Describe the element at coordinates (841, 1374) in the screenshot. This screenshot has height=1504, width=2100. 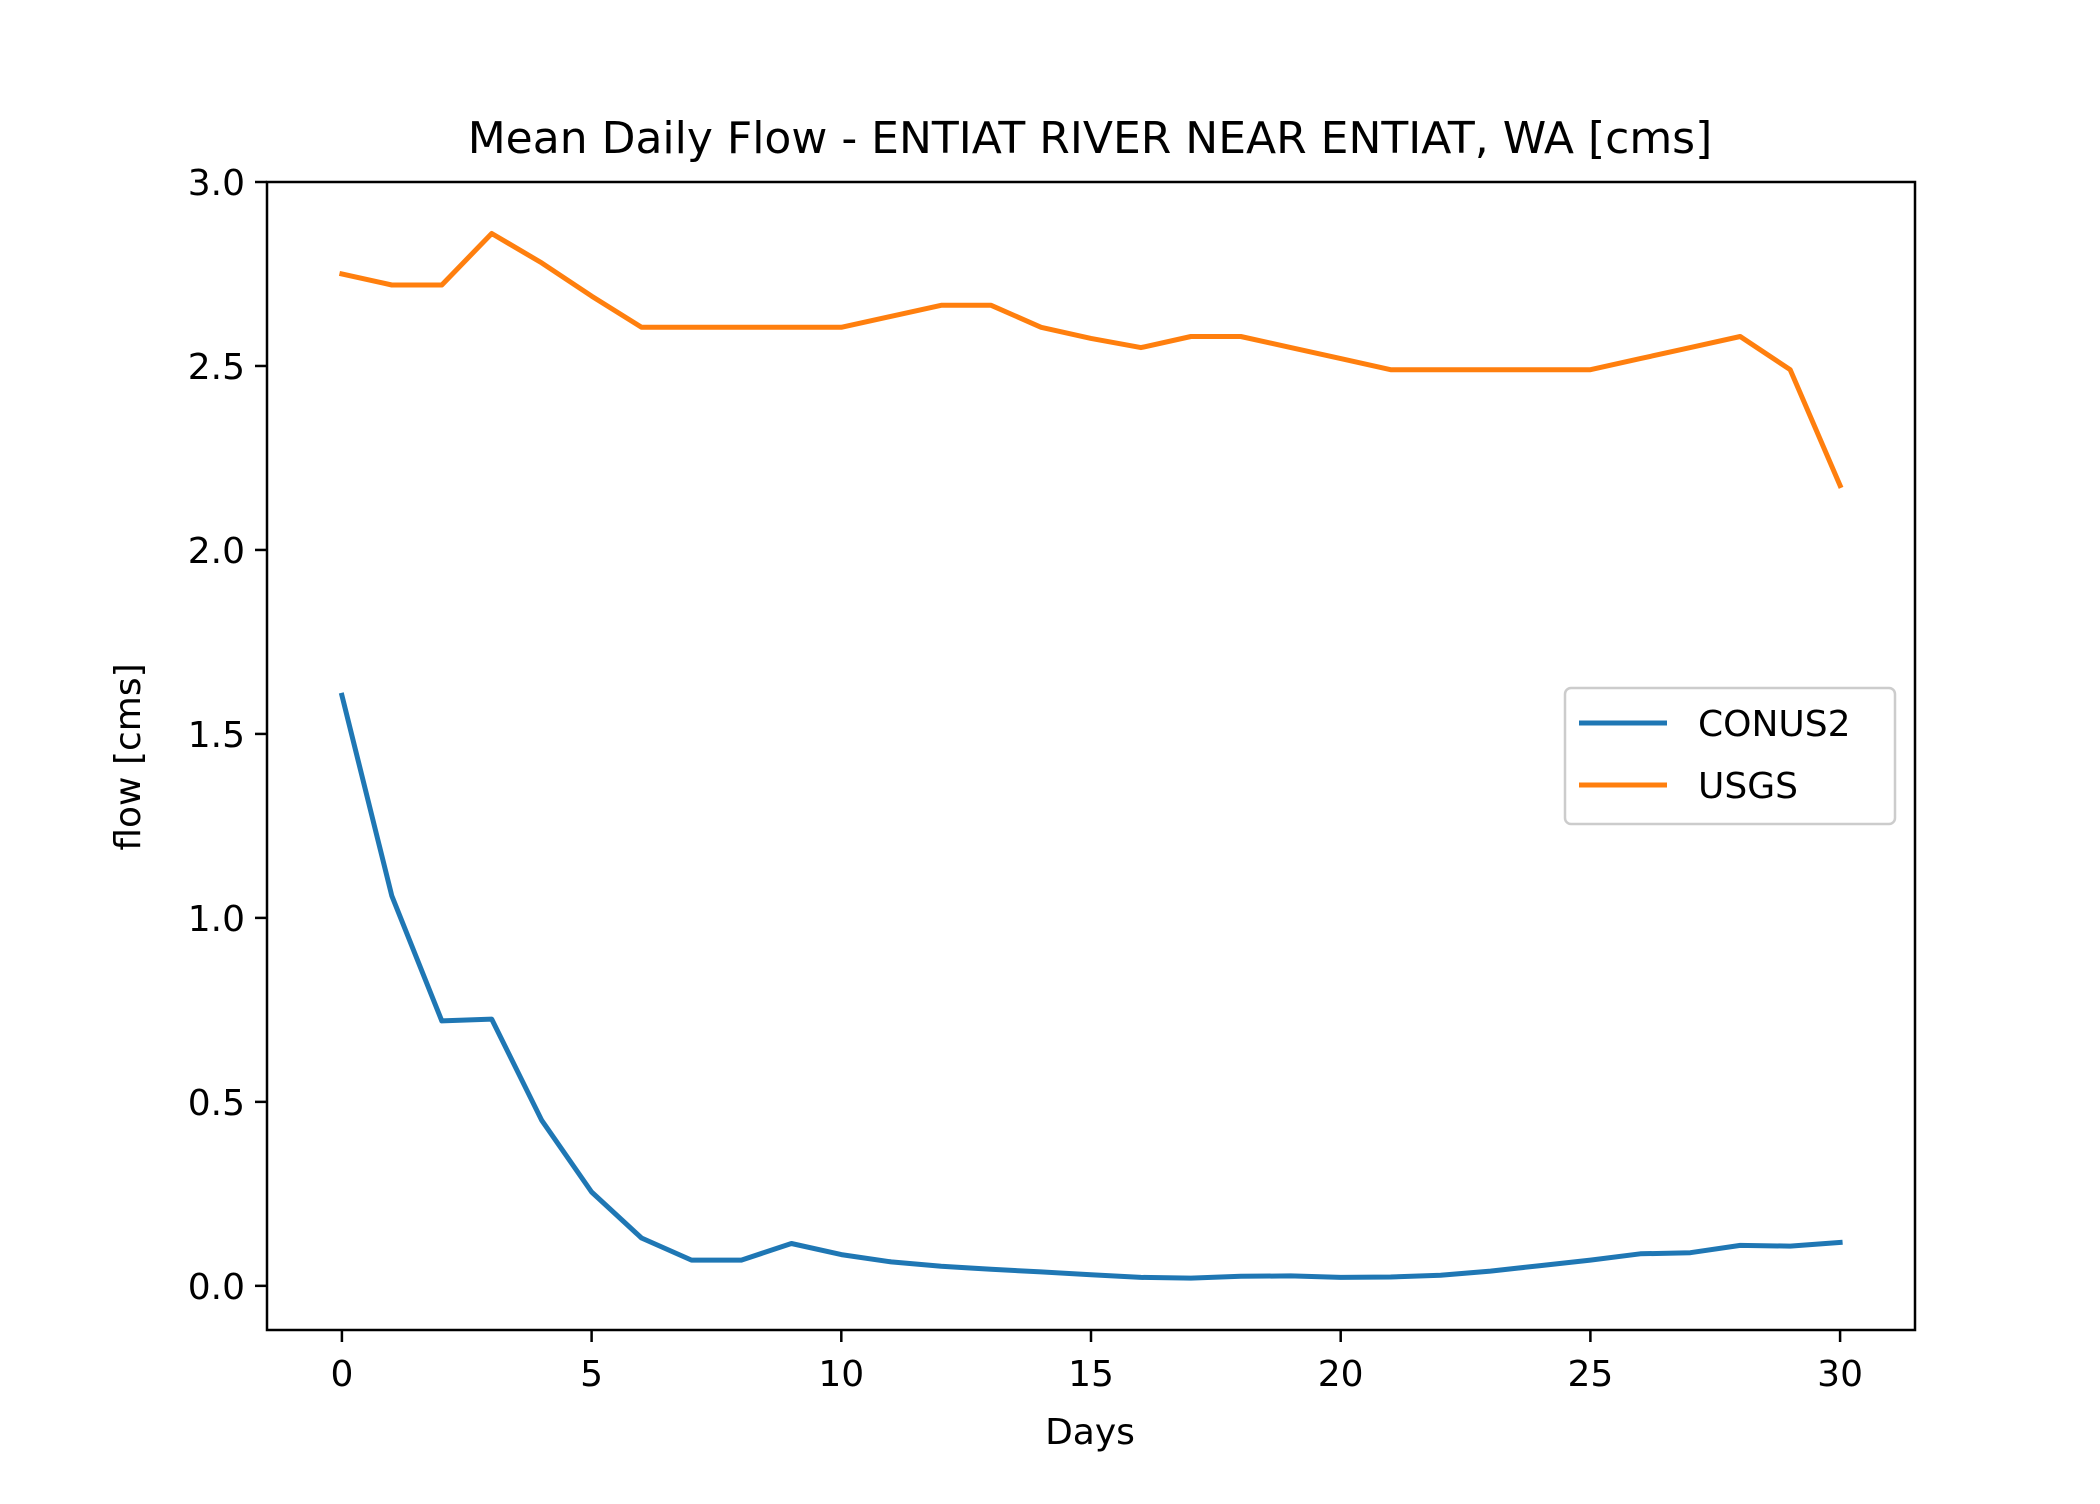
I see `x-tick-label: 10` at that location.